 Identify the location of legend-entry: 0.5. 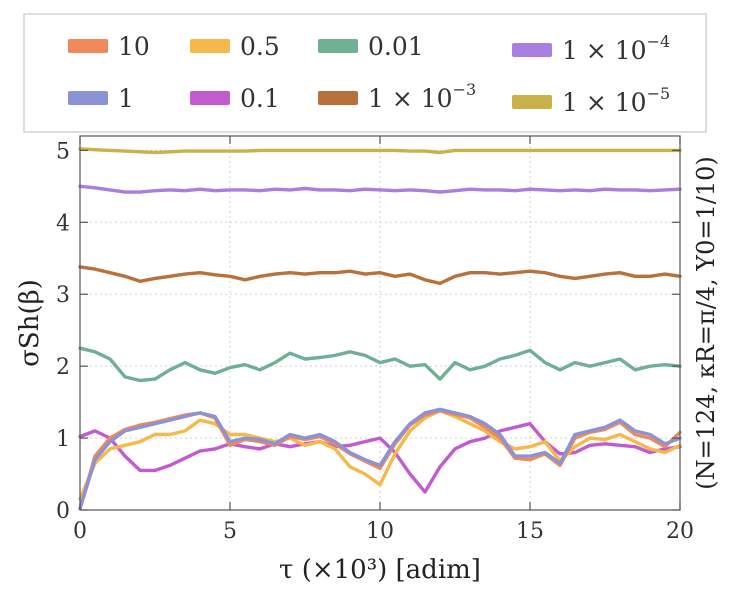
(235, 46).